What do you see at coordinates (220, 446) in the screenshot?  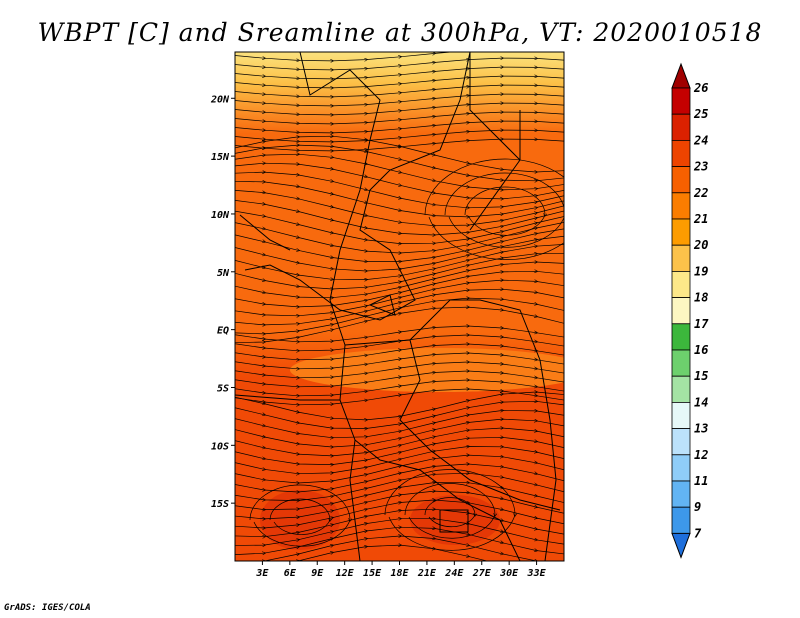 I see `lat-tick-label: 10S` at bounding box center [220, 446].